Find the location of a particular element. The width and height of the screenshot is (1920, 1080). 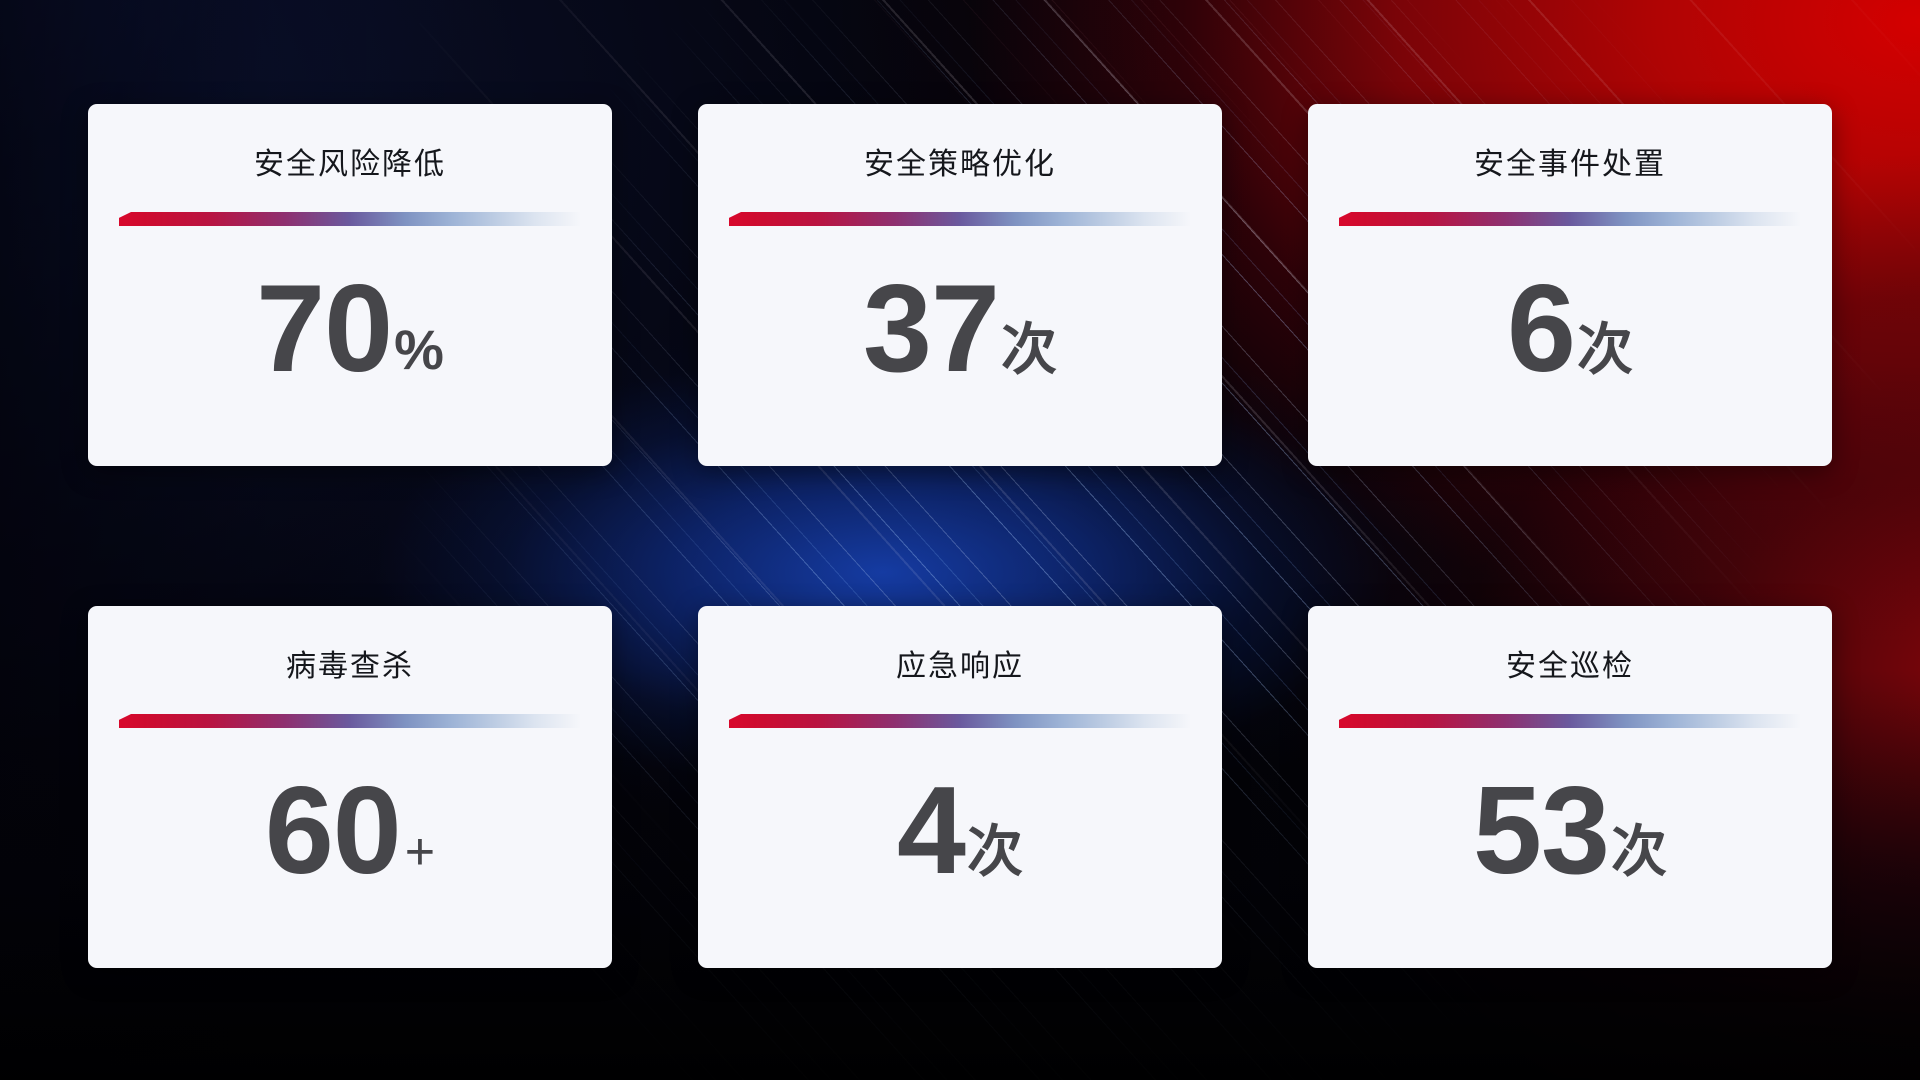

metric-card-value: 70% is located at coordinates (350, 363).